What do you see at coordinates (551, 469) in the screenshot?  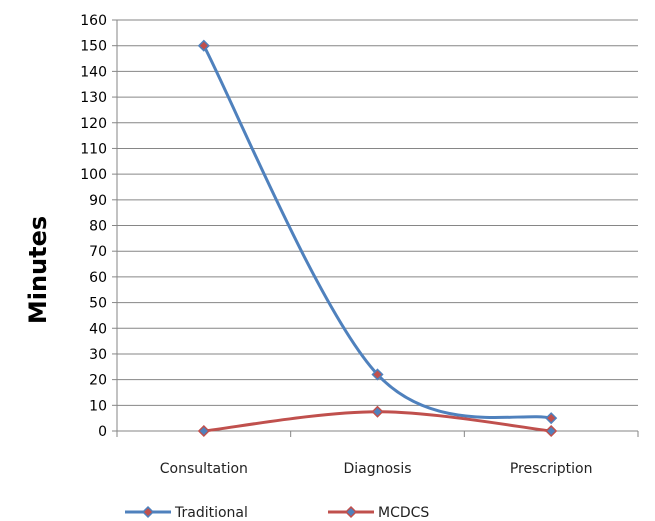 I see `x-category-label: Prescription` at bounding box center [551, 469].